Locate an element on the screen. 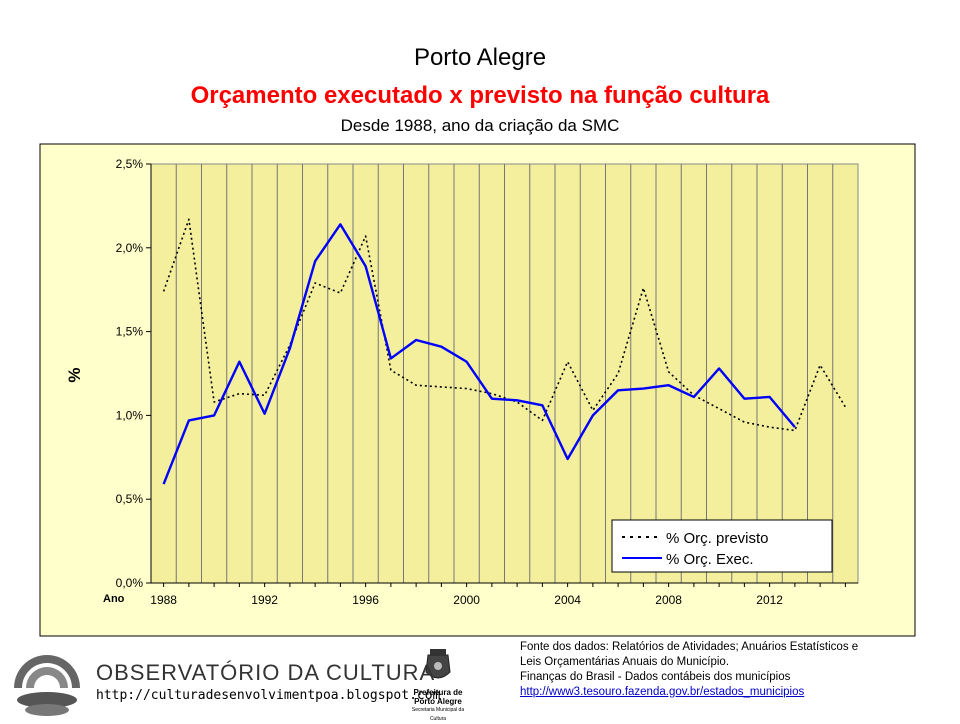 The image size is (960, 724). legend-previsto-label: % Orç. previsto is located at coordinates (717, 538).